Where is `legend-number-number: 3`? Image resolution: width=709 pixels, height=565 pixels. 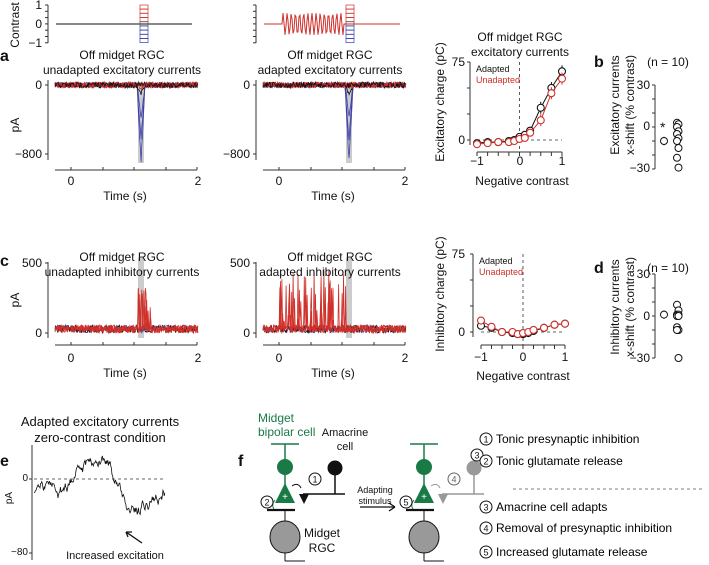 legend-number-number: 3 is located at coordinates (485, 508).